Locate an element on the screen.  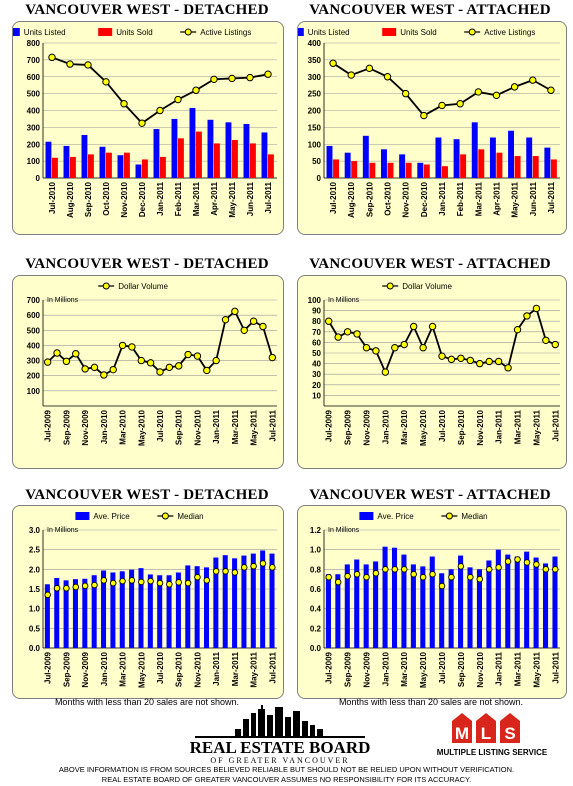
y-tick-label: 20 is located at coordinates (316, 385).